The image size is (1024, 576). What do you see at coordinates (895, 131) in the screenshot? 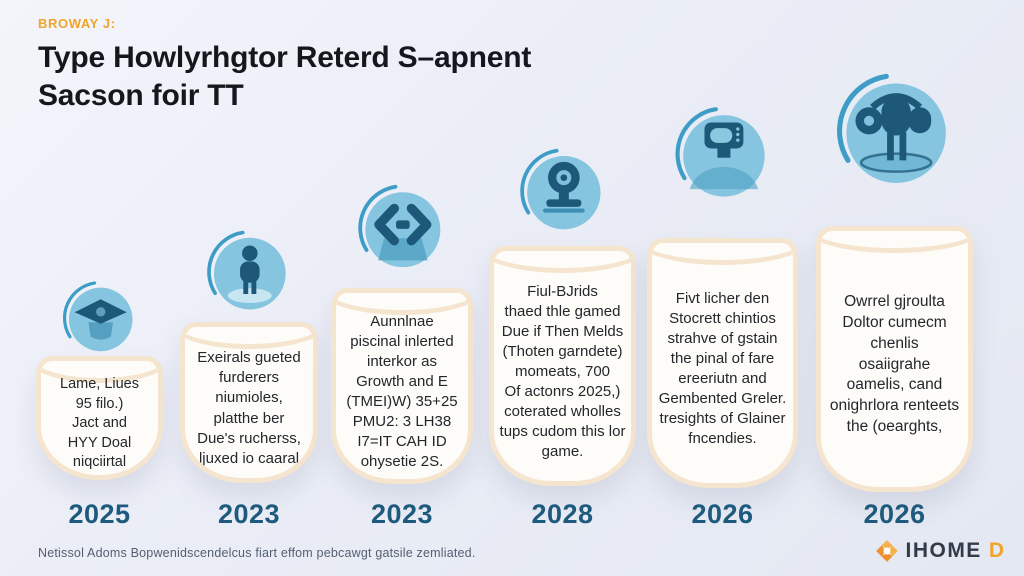
I see `headphones-robot-icon` at bounding box center [895, 131].